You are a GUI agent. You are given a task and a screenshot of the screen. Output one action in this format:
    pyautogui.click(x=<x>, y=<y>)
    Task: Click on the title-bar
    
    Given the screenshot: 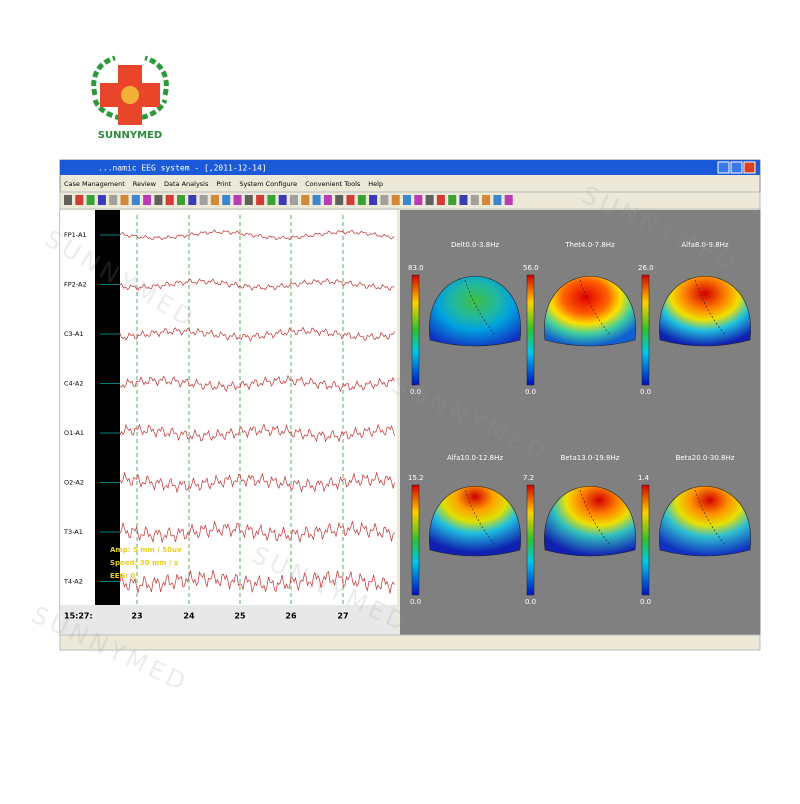 What is the action you would take?
    pyautogui.click(x=410, y=167)
    